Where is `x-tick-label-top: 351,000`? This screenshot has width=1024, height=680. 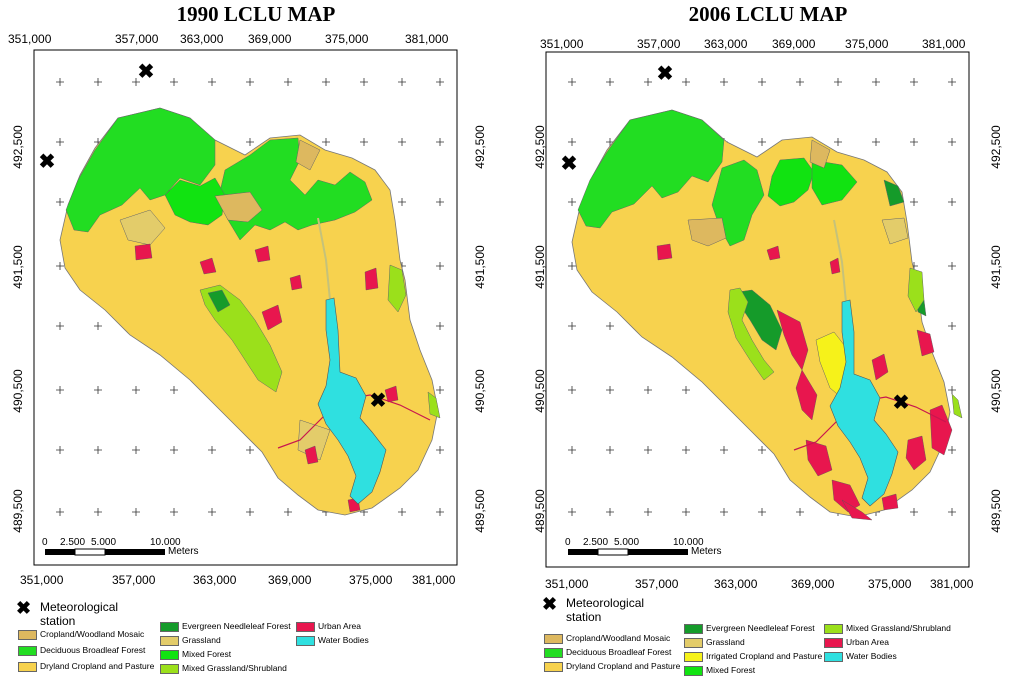
x-tick-label-top: 351,000 is located at coordinates (562, 44).